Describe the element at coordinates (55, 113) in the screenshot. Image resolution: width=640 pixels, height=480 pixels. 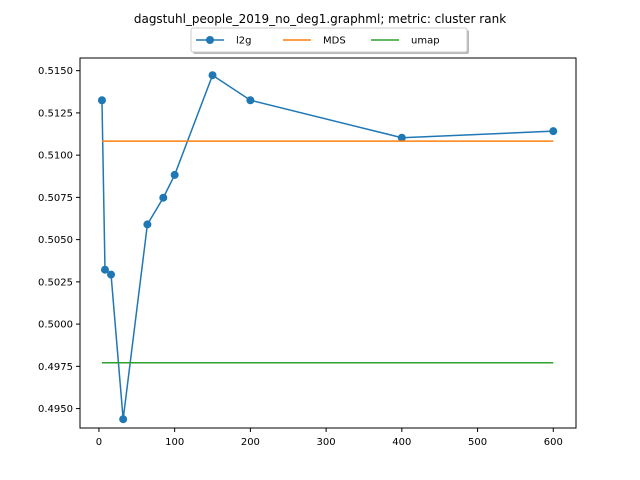
I see `y-tick-label: 0.5125` at that location.